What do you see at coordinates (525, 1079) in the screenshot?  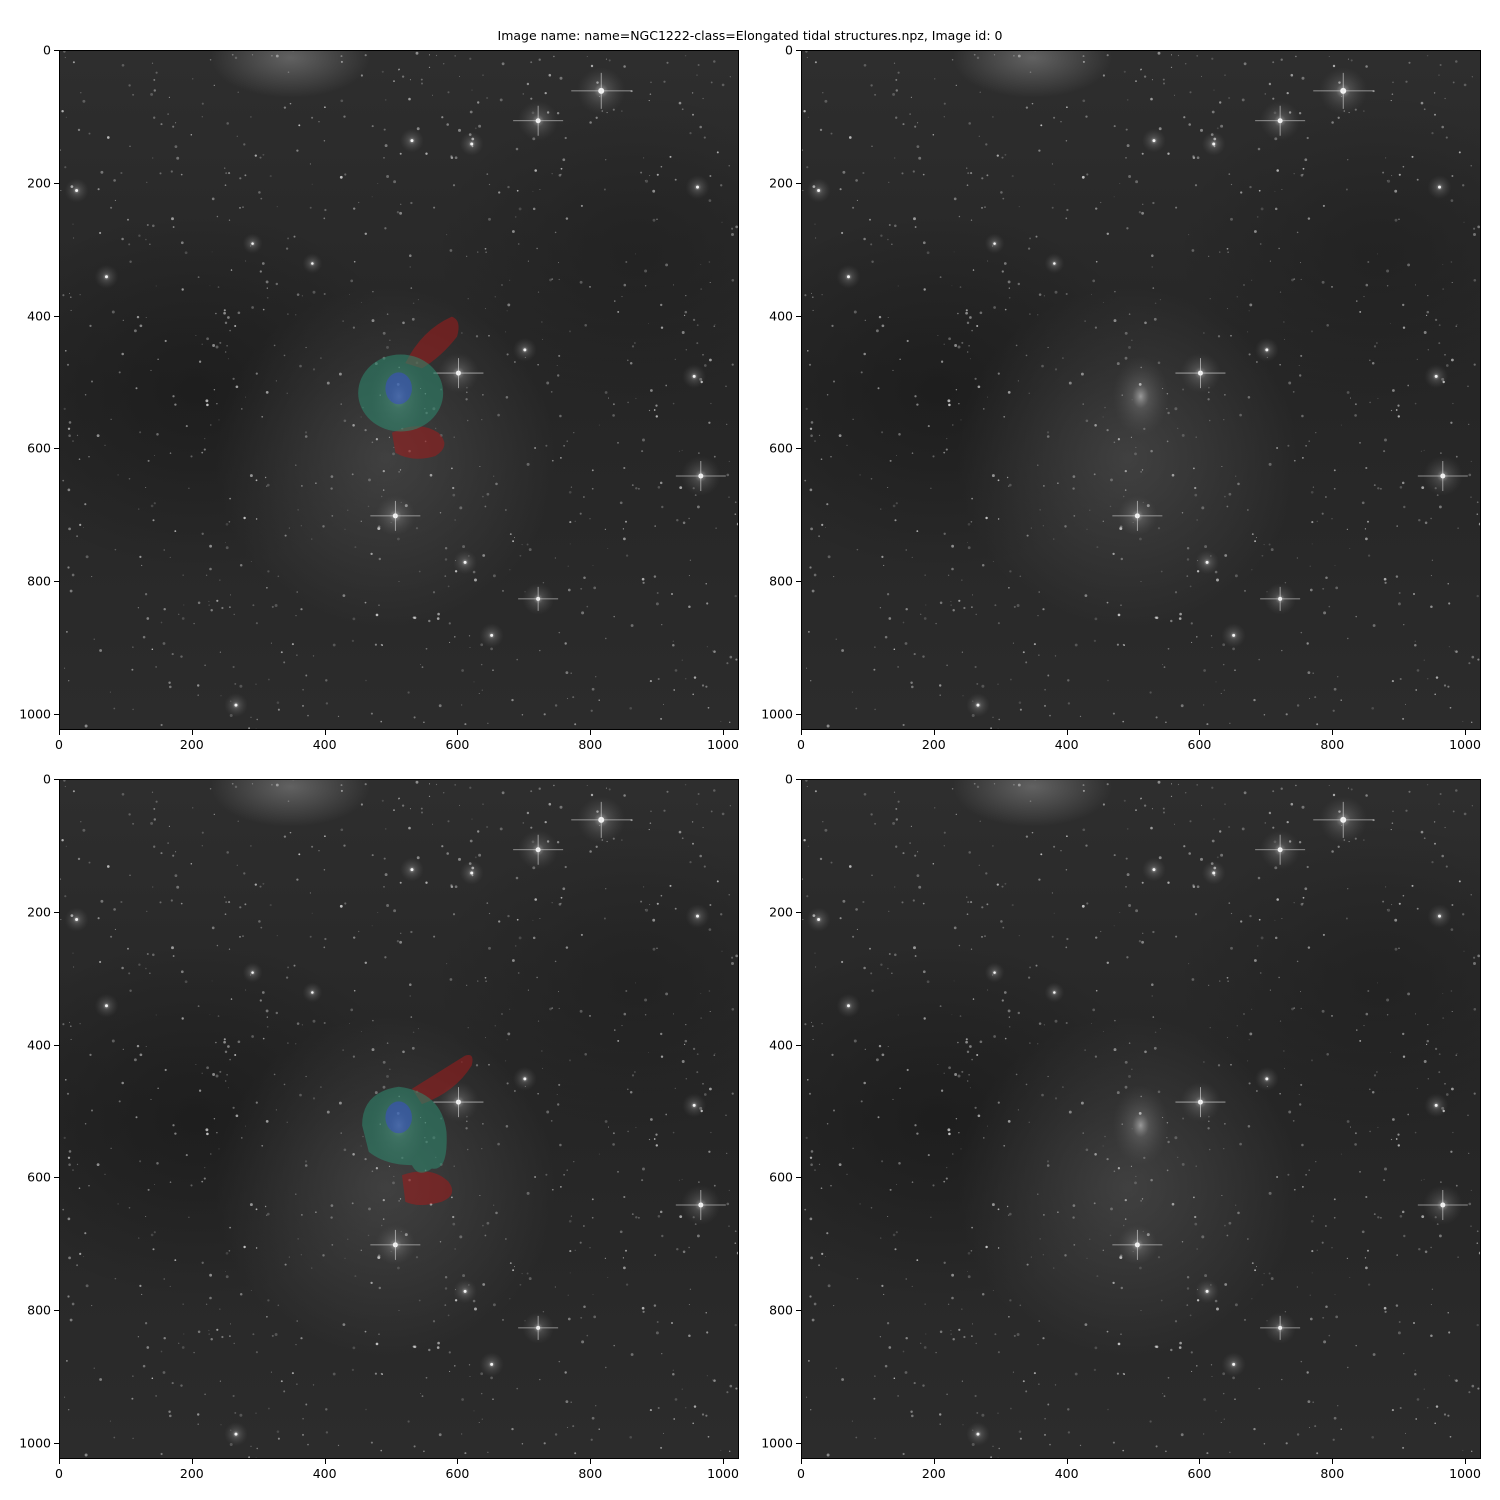 I see `bright-star` at bounding box center [525, 1079].